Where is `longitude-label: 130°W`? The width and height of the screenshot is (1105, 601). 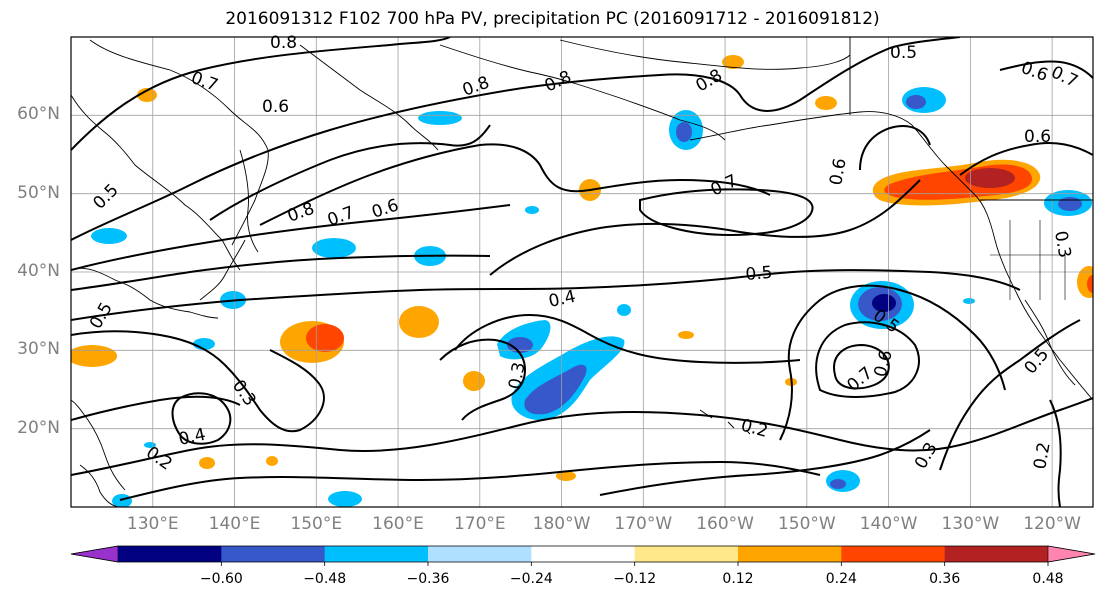
longitude-label: 130°W is located at coordinates (970, 524).